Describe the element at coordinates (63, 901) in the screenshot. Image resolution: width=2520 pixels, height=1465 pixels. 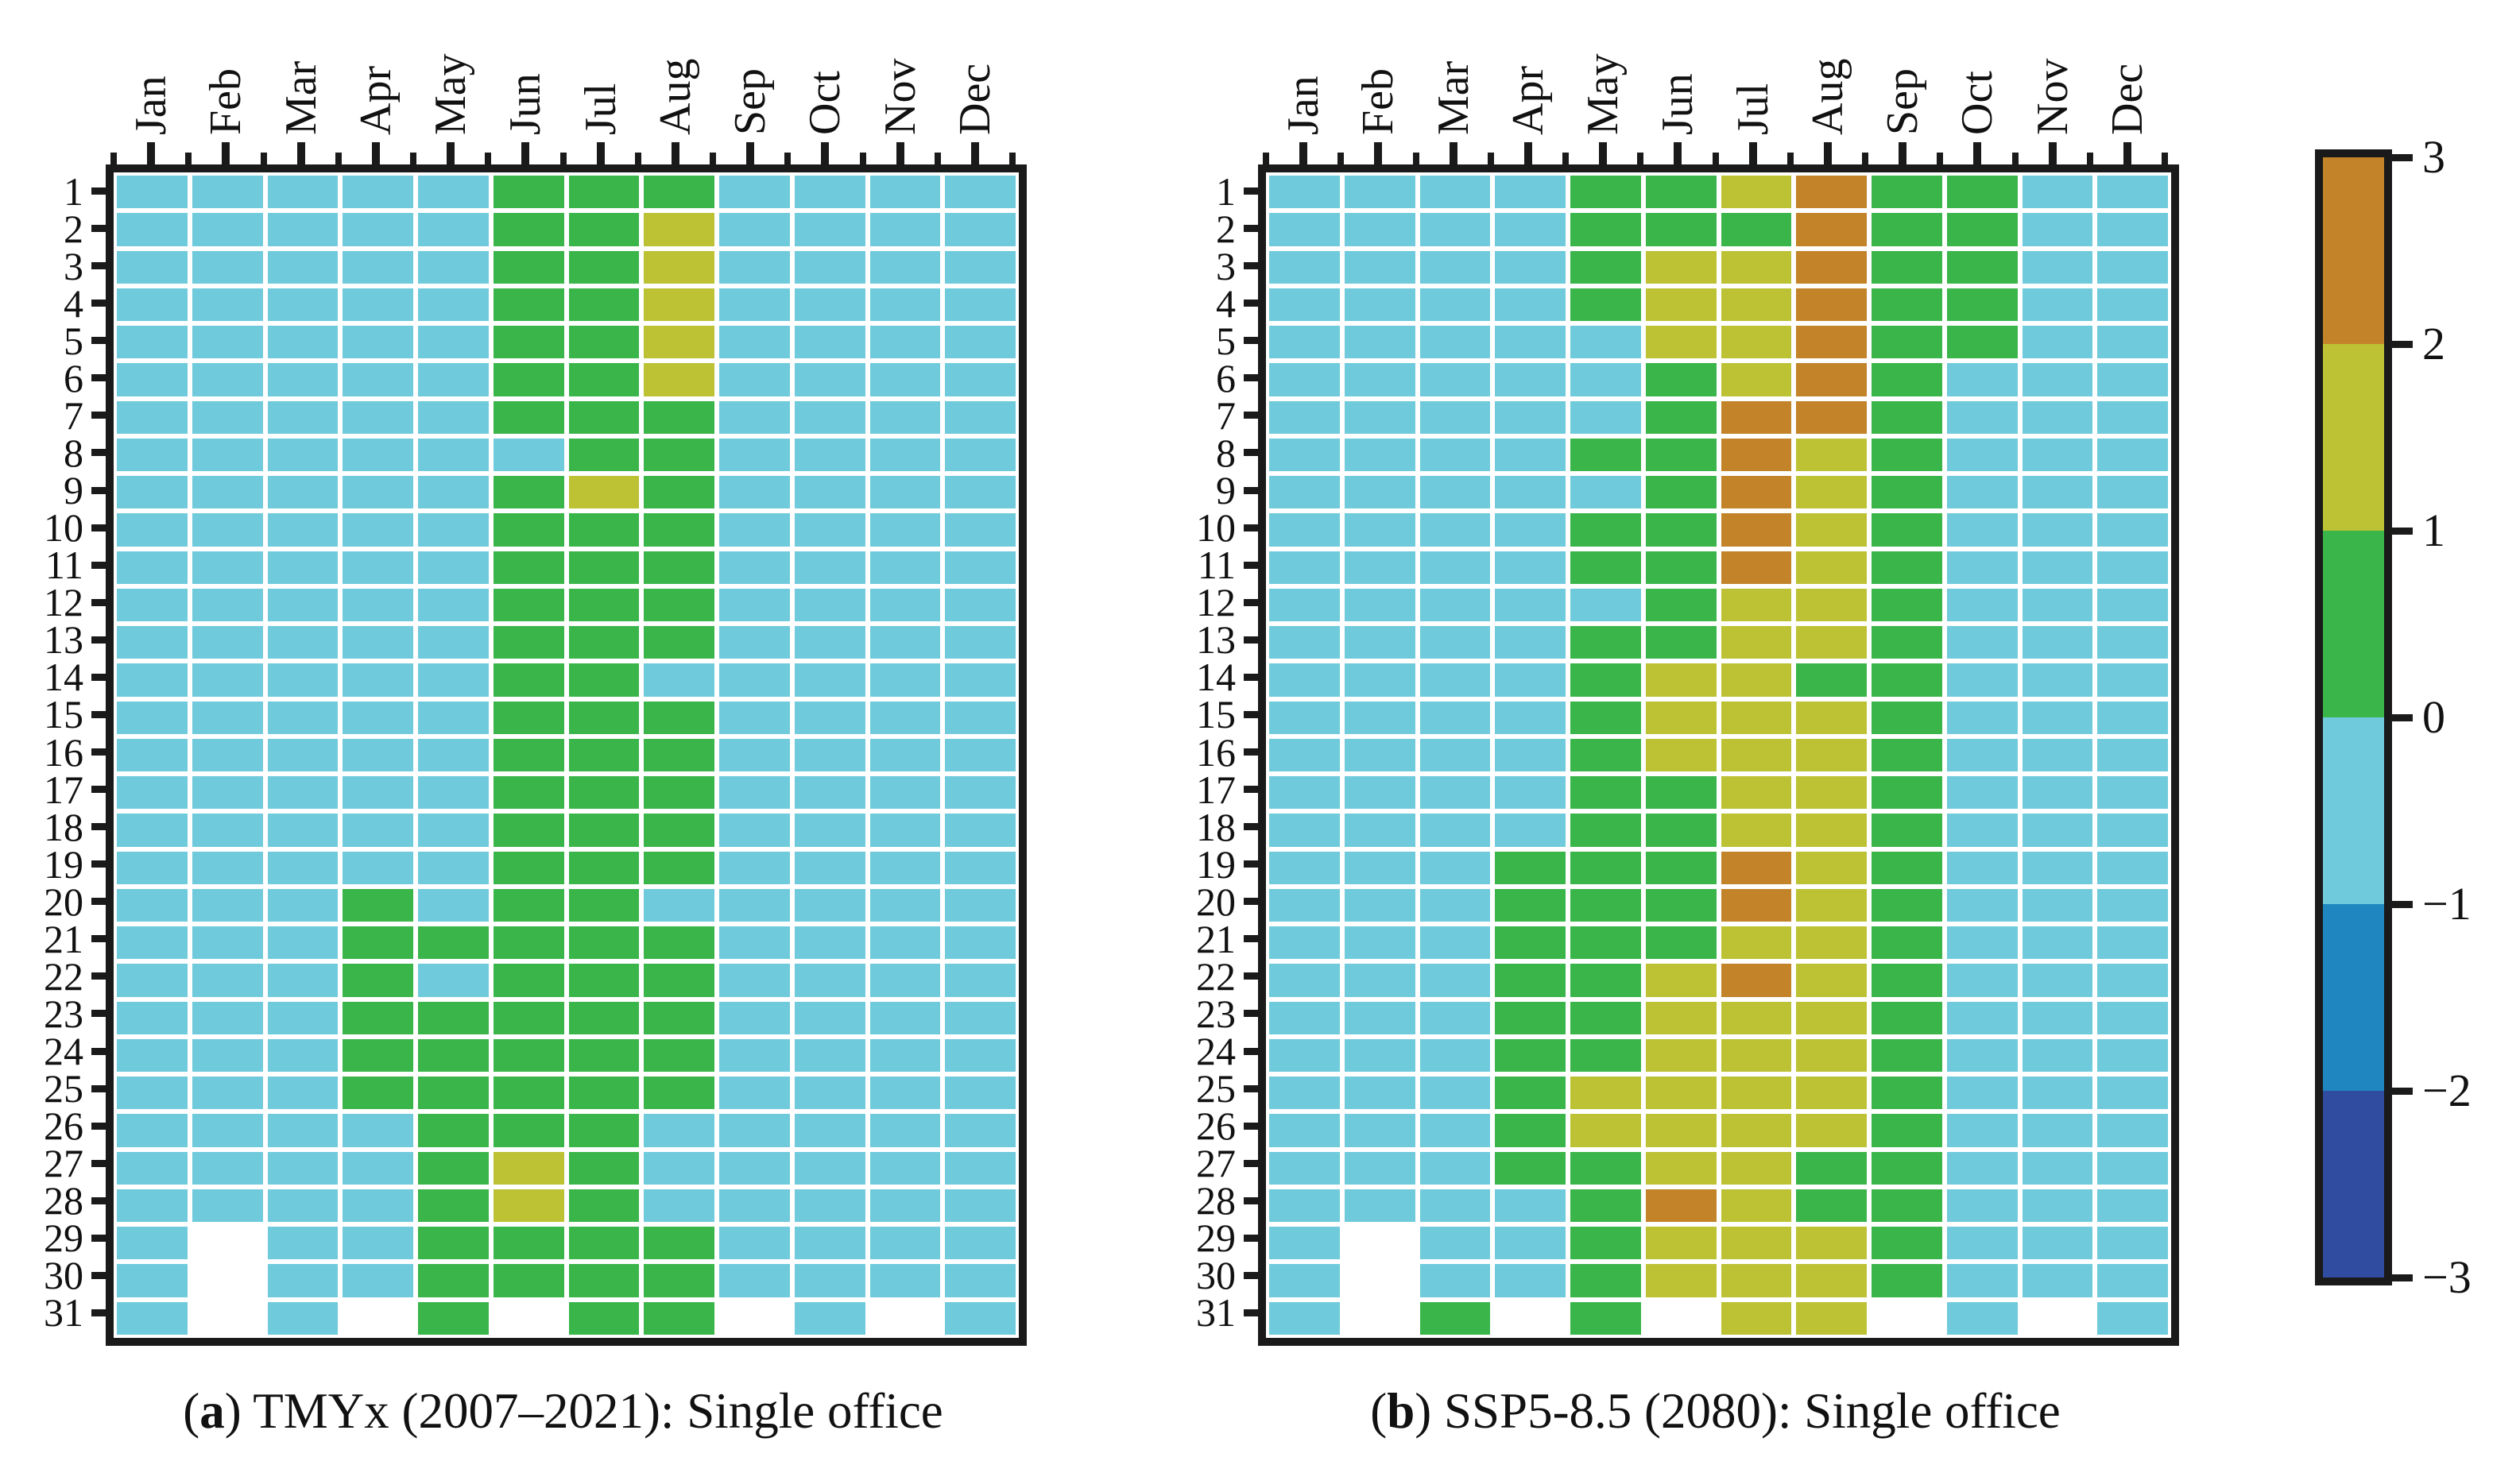
I see `y-tick-label-day: 20` at that location.